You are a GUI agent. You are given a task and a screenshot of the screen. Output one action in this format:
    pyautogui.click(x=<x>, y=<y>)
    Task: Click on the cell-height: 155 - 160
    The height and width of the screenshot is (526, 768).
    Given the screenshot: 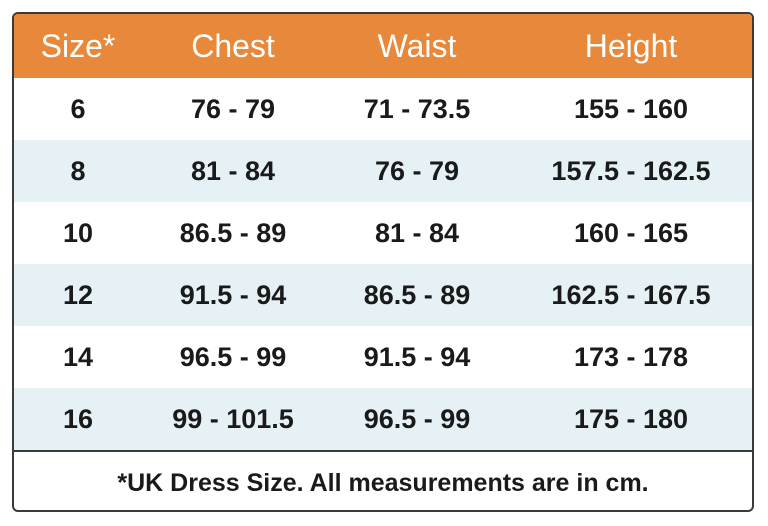 What is the action you would take?
    pyautogui.click(x=631, y=108)
    